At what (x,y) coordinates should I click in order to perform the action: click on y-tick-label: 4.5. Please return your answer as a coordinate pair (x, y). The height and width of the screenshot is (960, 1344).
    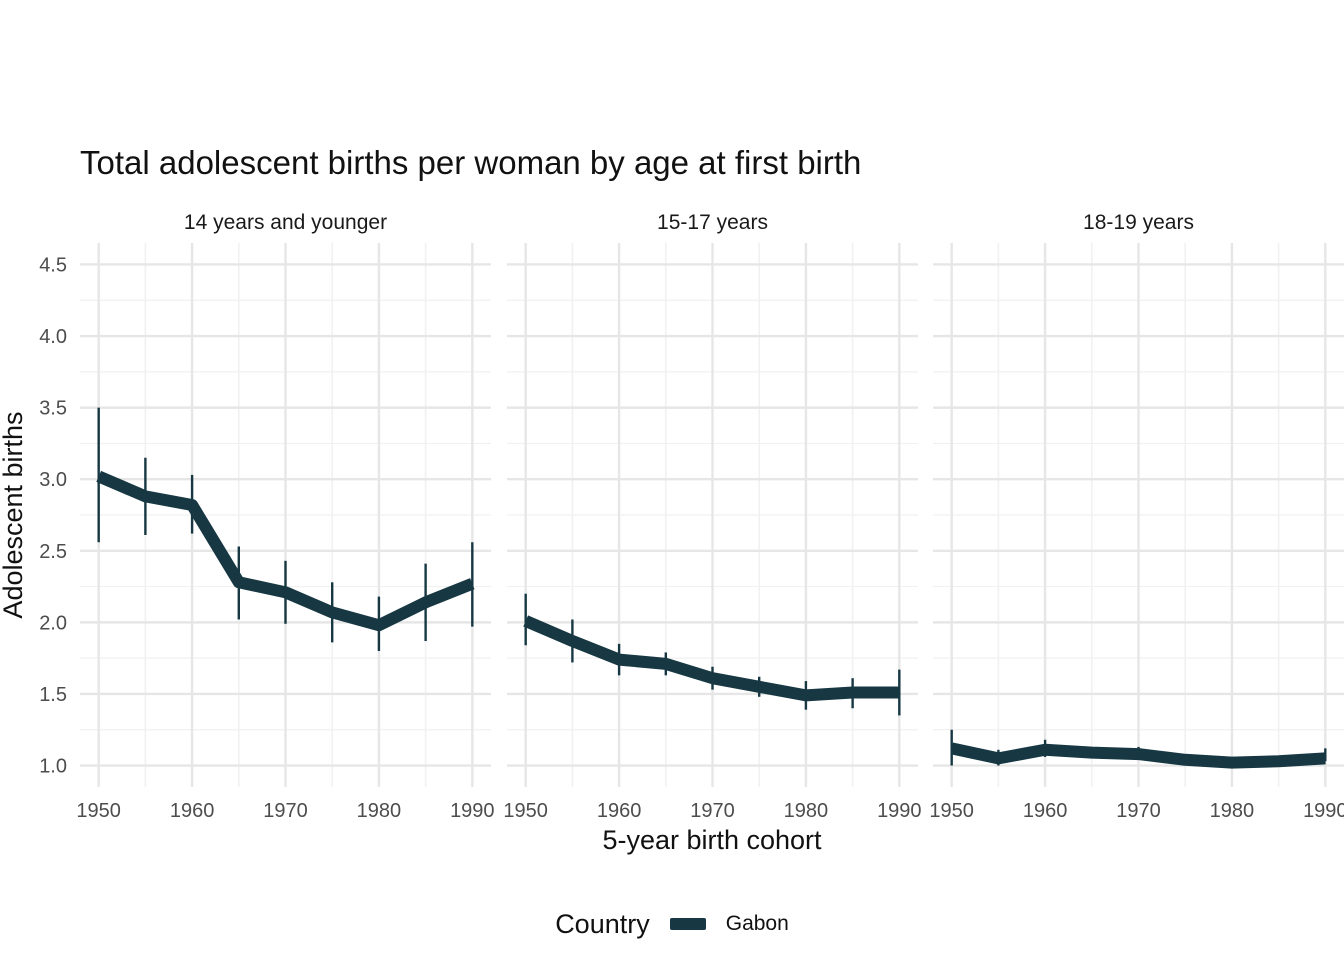
    Looking at the image, I should click on (53, 265).